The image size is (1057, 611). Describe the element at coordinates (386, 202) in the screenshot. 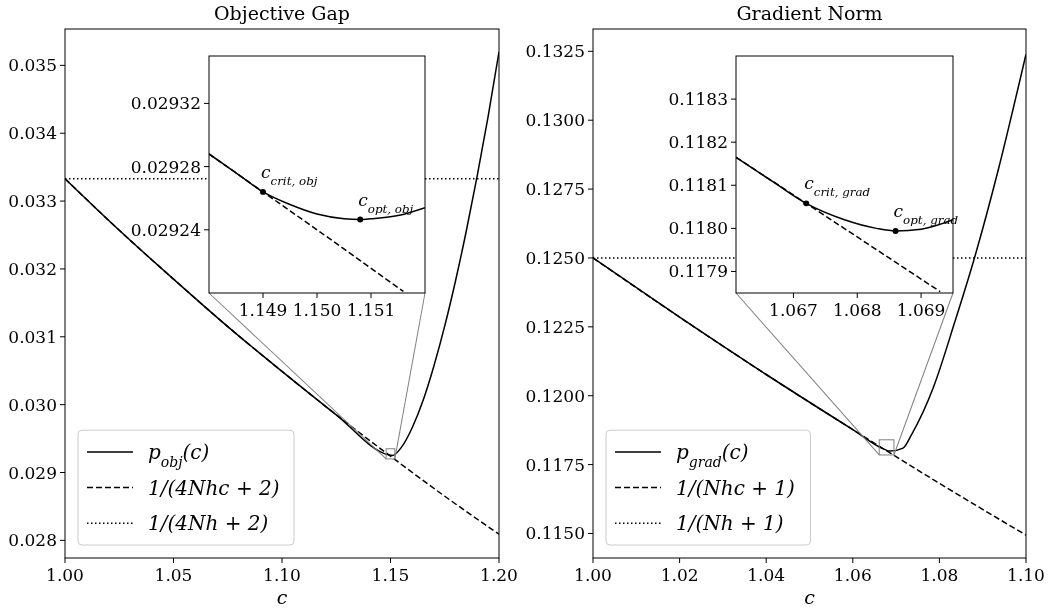

I see `annotation: c$_{opt, obj}$` at that location.